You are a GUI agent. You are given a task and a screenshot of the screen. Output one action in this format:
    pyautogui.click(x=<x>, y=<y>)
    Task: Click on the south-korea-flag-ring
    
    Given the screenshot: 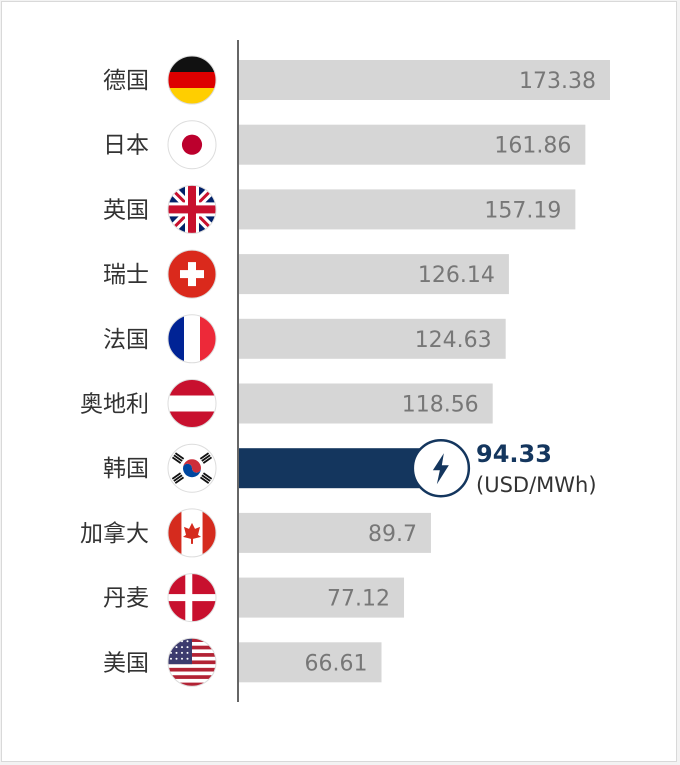 What is the action you would take?
    pyautogui.click(x=192, y=468)
    